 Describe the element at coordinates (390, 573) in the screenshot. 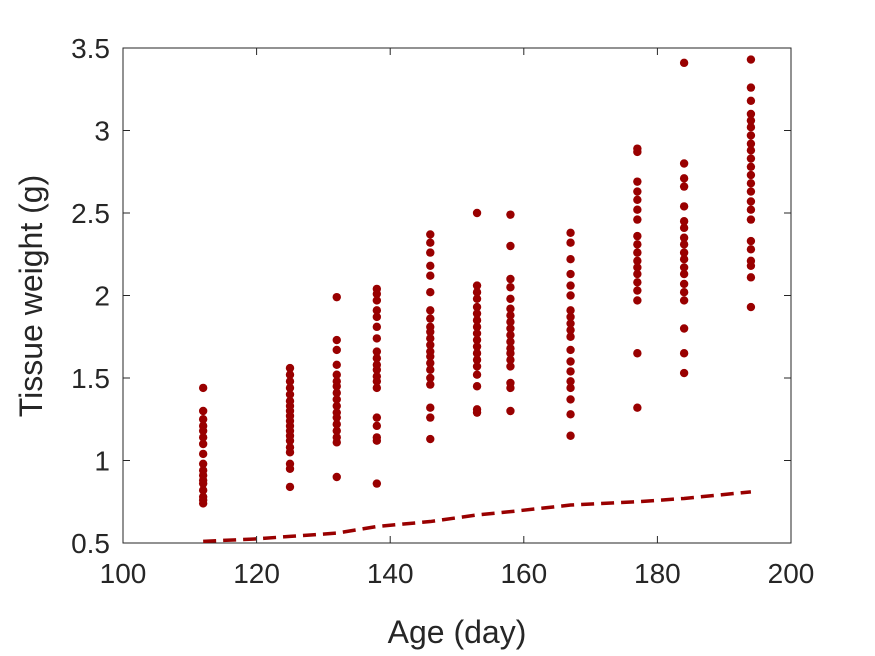

I see `x-tick-label: 140` at that location.